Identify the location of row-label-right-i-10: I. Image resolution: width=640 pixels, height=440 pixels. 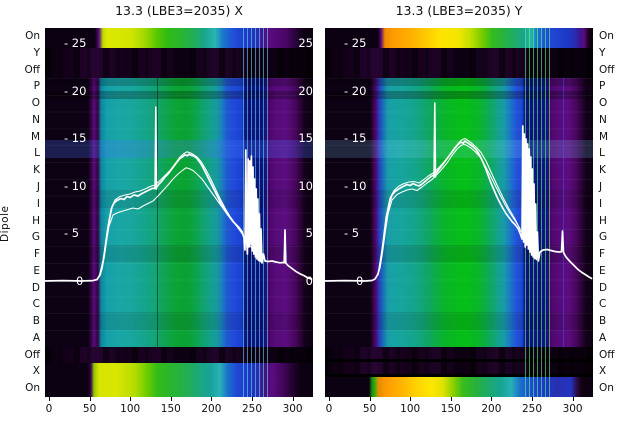
(601, 203).